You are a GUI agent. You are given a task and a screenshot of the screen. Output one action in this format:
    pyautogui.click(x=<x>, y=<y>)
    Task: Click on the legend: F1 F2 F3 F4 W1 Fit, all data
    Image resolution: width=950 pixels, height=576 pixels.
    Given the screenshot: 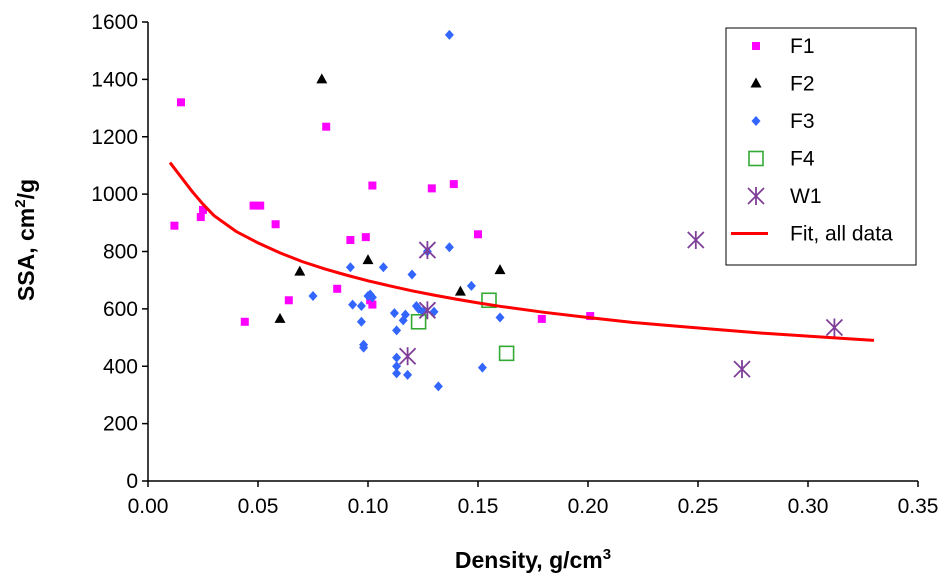 What is the action you would take?
    pyautogui.click(x=821, y=146)
    